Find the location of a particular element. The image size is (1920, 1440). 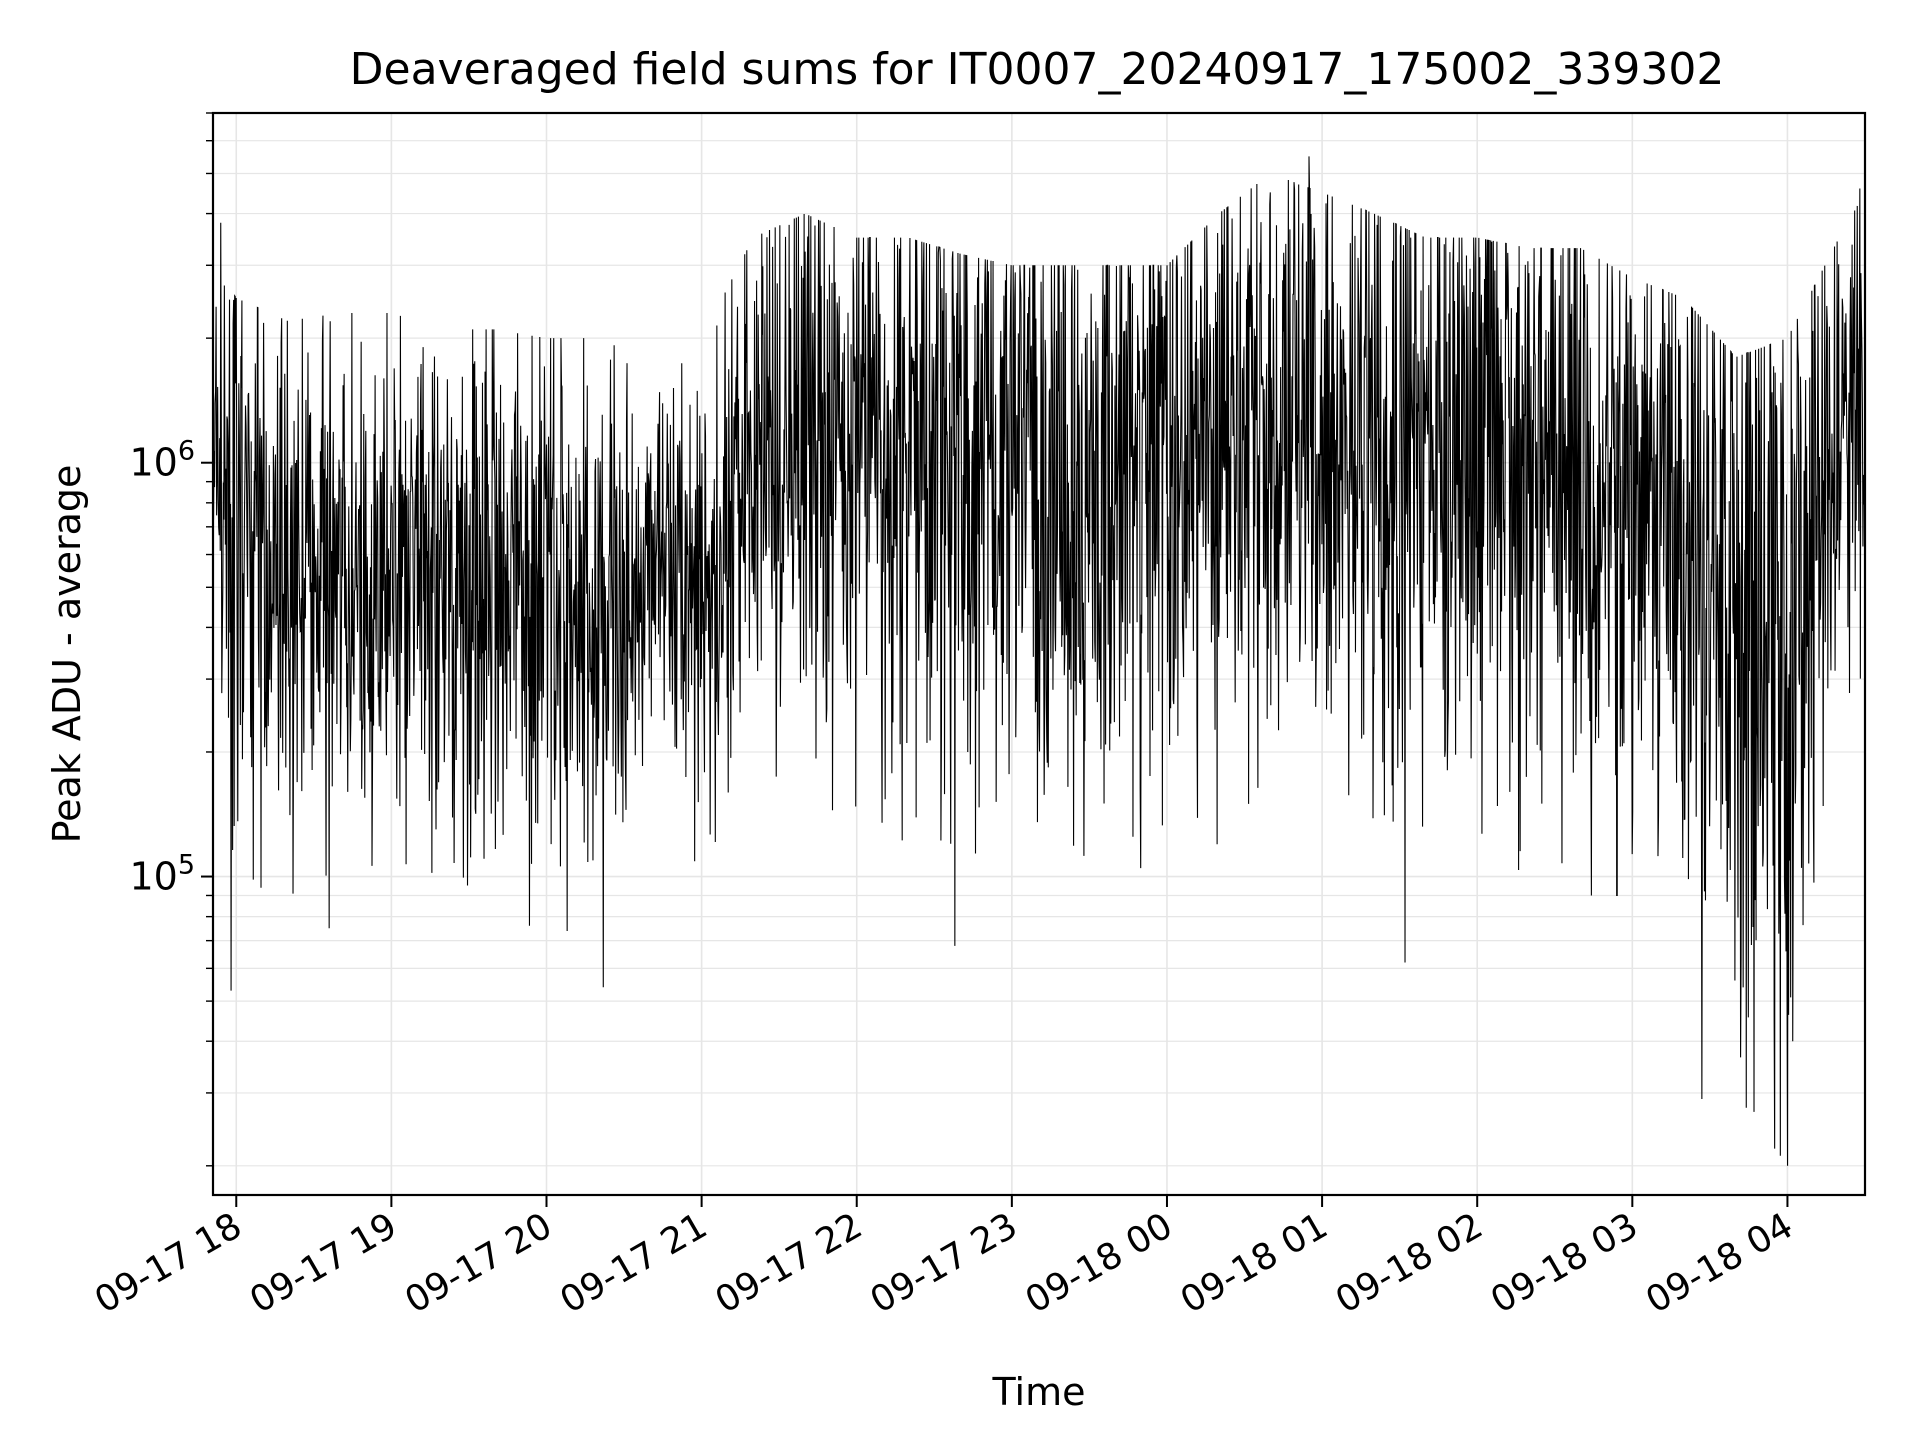

y-axis-ticks: 105 106 is located at coordinates (171, 639).